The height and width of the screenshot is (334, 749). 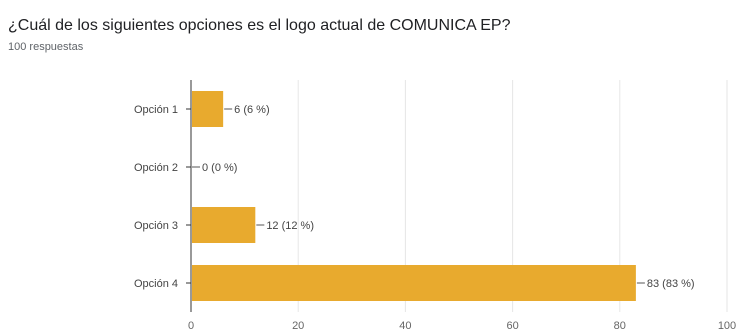 What do you see at coordinates (251, 110) in the screenshot?
I see `data-label: 6 (6 %)` at bounding box center [251, 110].